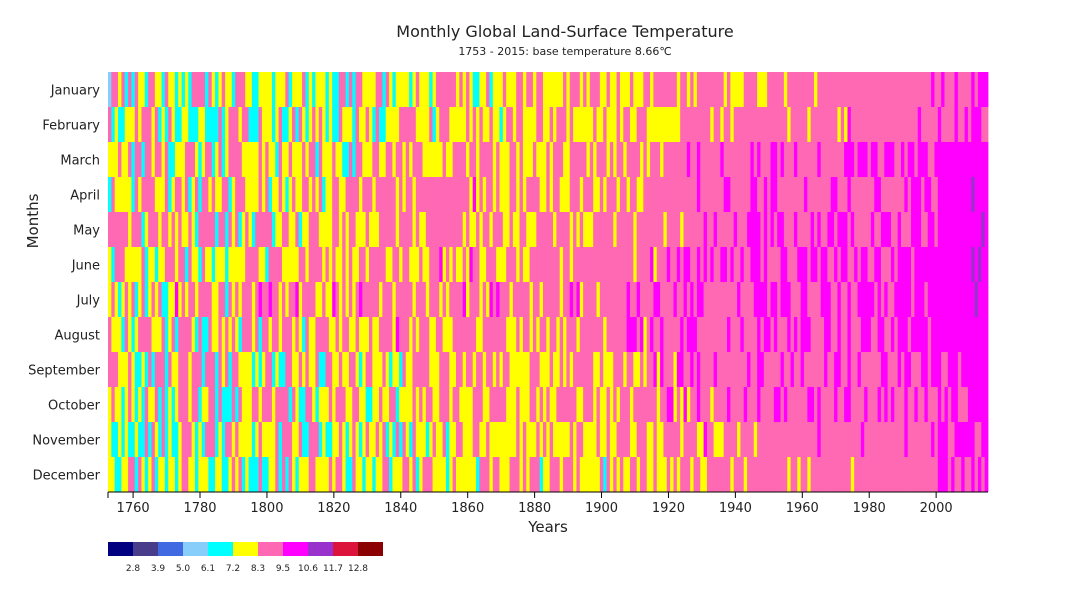 This screenshot has width=1071, height=610. I want to click on x-tick-label: 2000, so click(936, 508).